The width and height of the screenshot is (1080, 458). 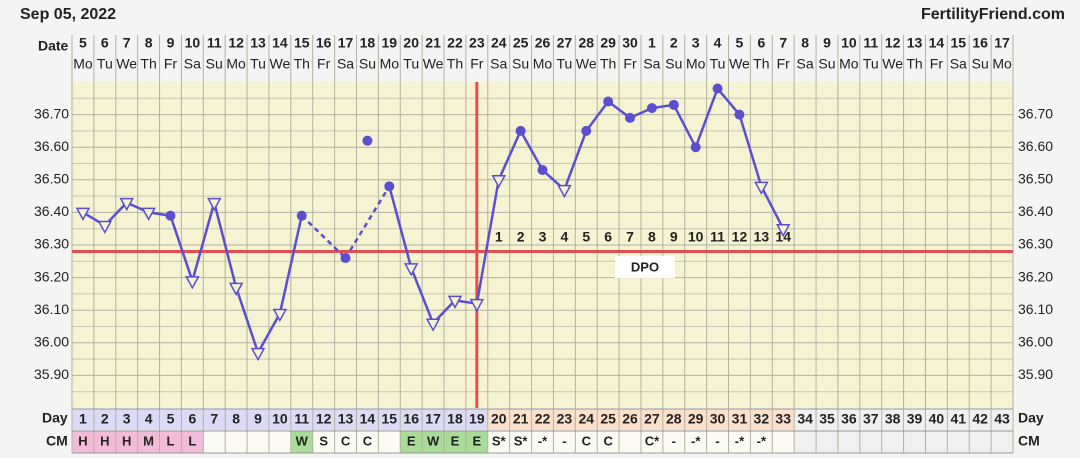 I want to click on date-label: 17, so click(x=346, y=43).